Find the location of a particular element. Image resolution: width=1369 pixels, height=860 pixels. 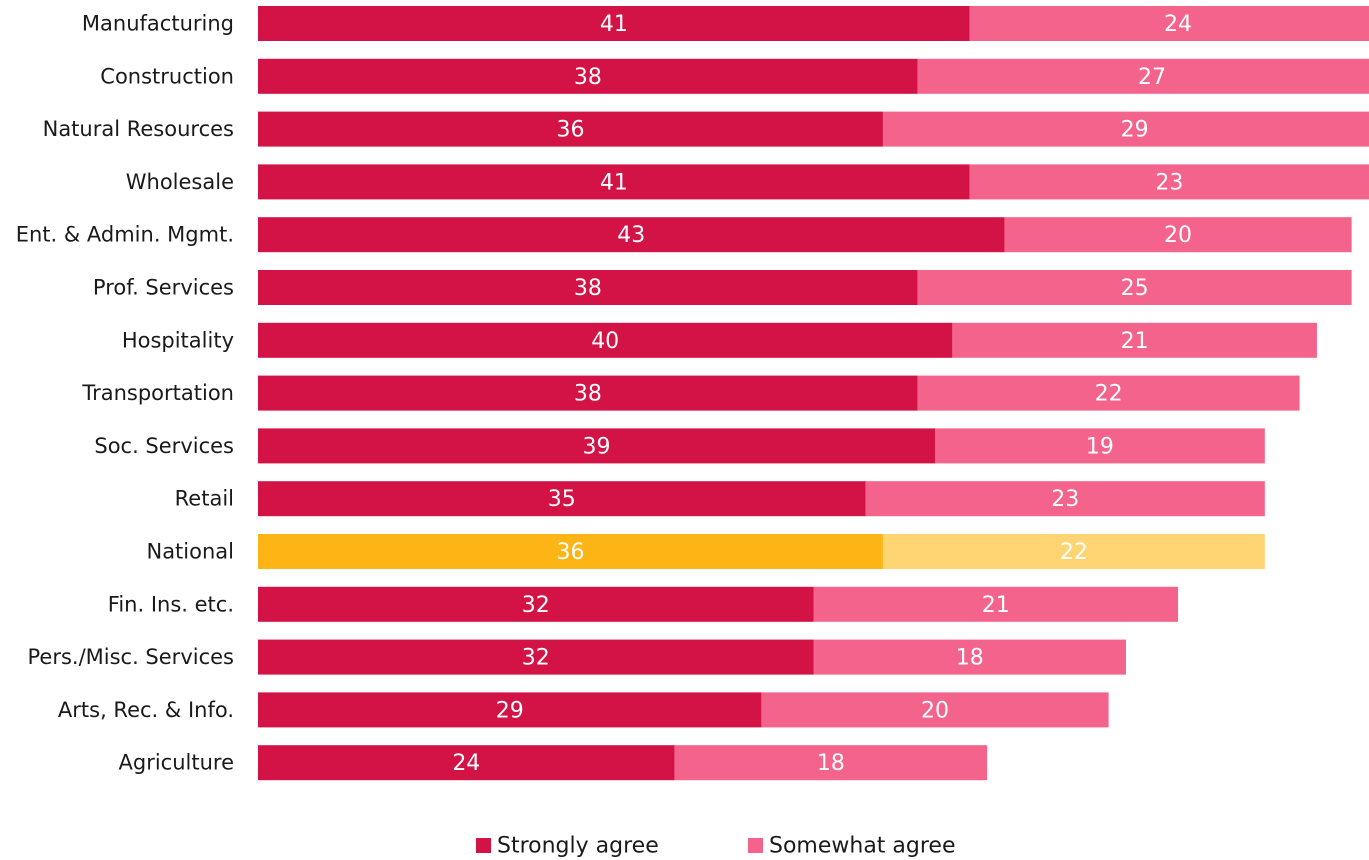

data-label-strongly-agree-soc-services: 39 is located at coordinates (597, 446).